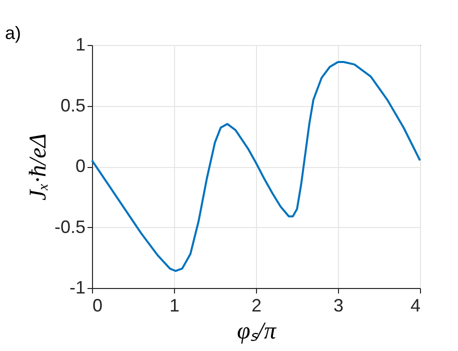  I want to click on x-tick-label: 0, so click(97, 306).